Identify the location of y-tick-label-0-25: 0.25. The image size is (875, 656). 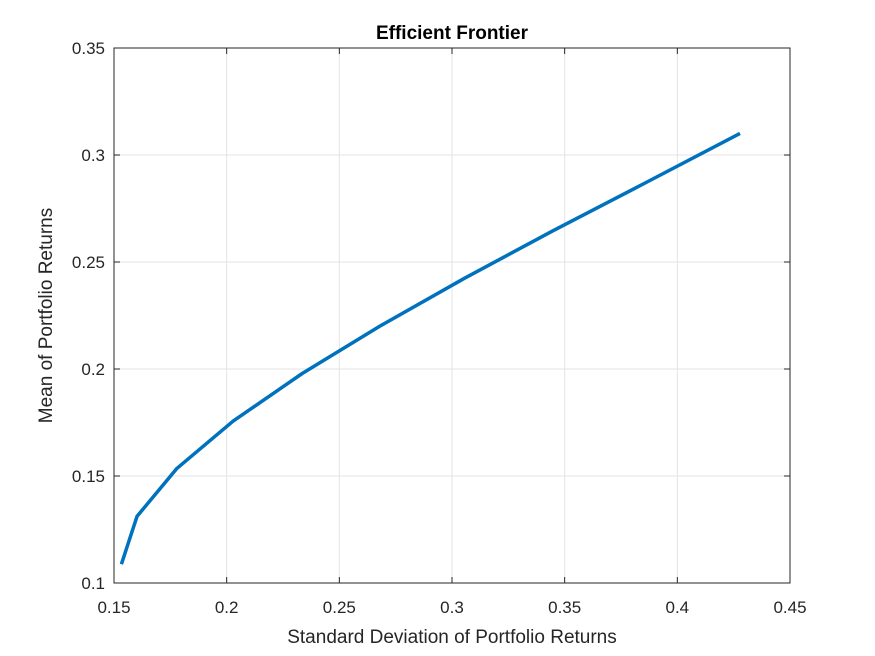
(88, 262).